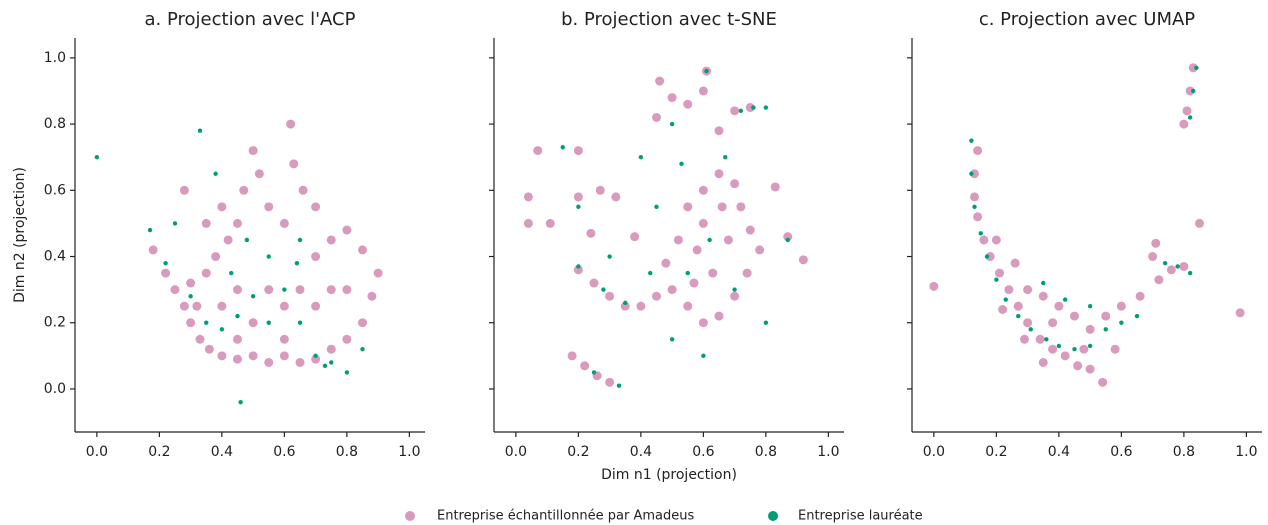 The height and width of the screenshot is (525, 1268). Describe the element at coordinates (222, 452) in the screenshot. I see `x-tick-label: 0.4` at that location.